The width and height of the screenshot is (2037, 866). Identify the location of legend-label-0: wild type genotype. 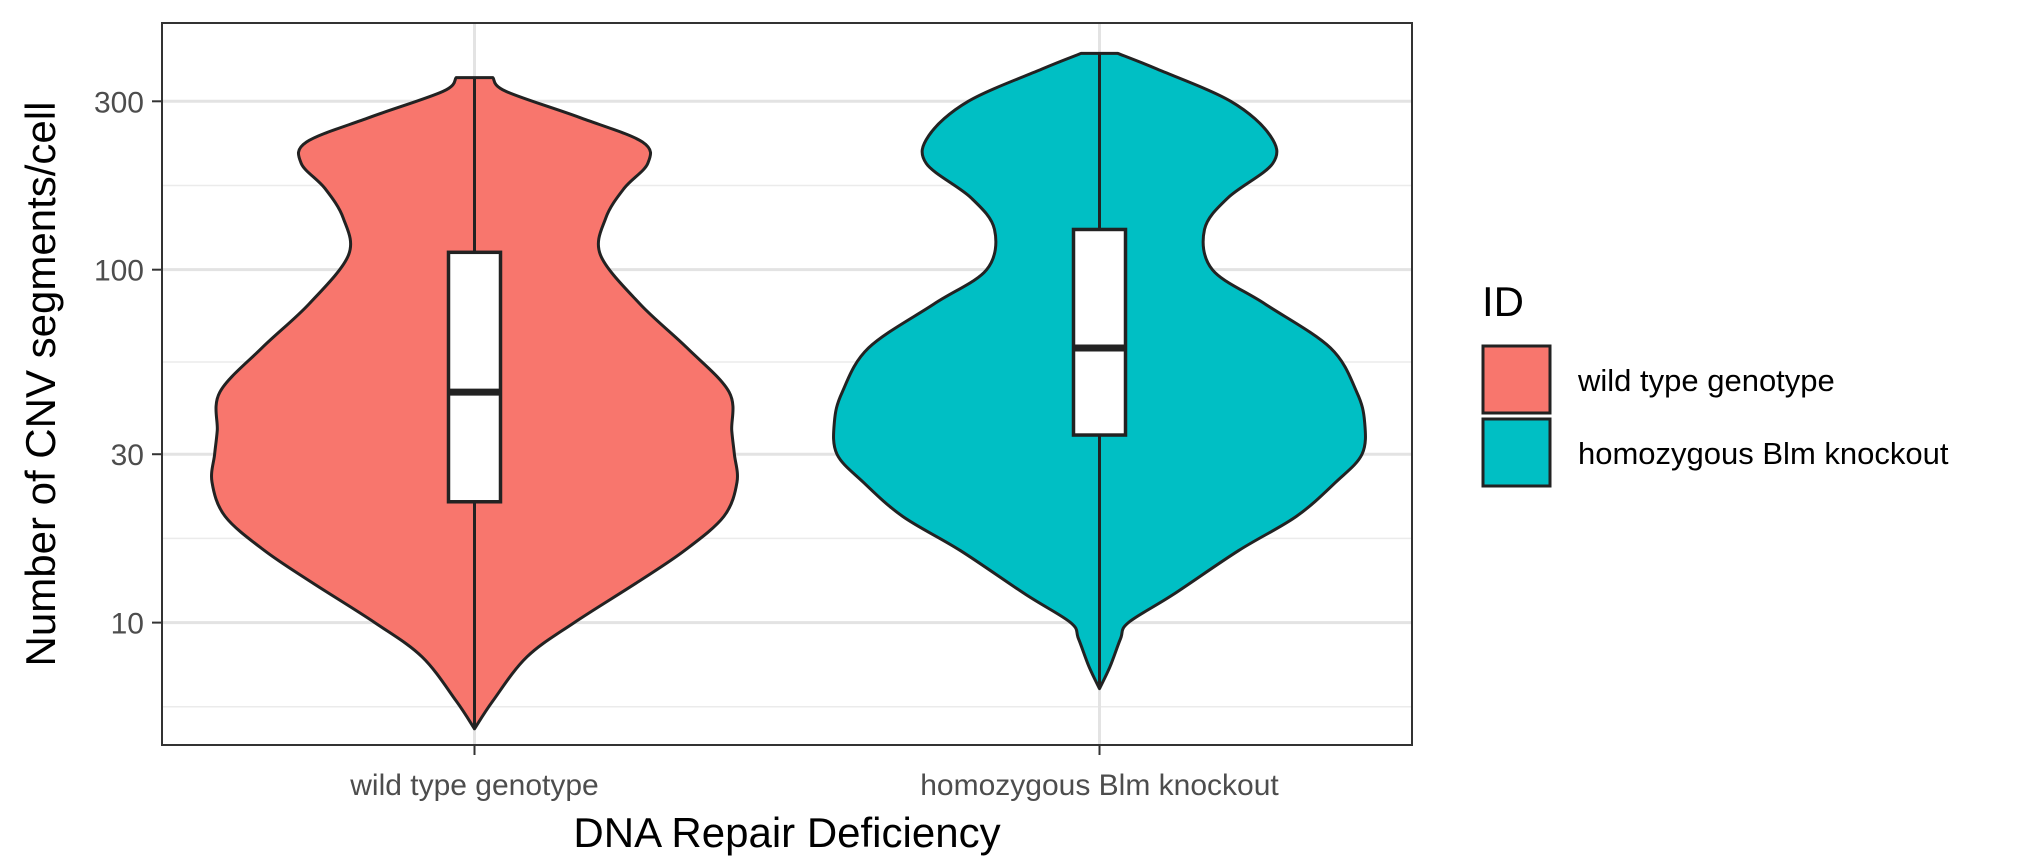
(1706, 380).